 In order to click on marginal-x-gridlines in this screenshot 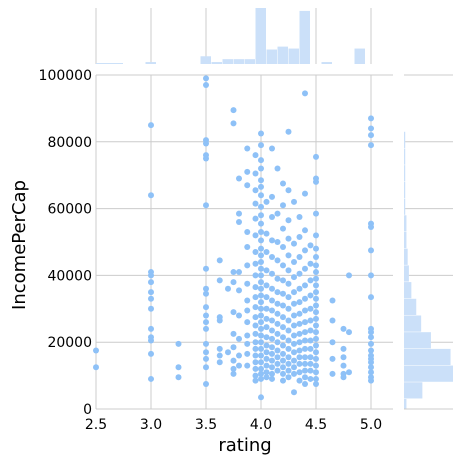, I will do `click(233, 36)`.